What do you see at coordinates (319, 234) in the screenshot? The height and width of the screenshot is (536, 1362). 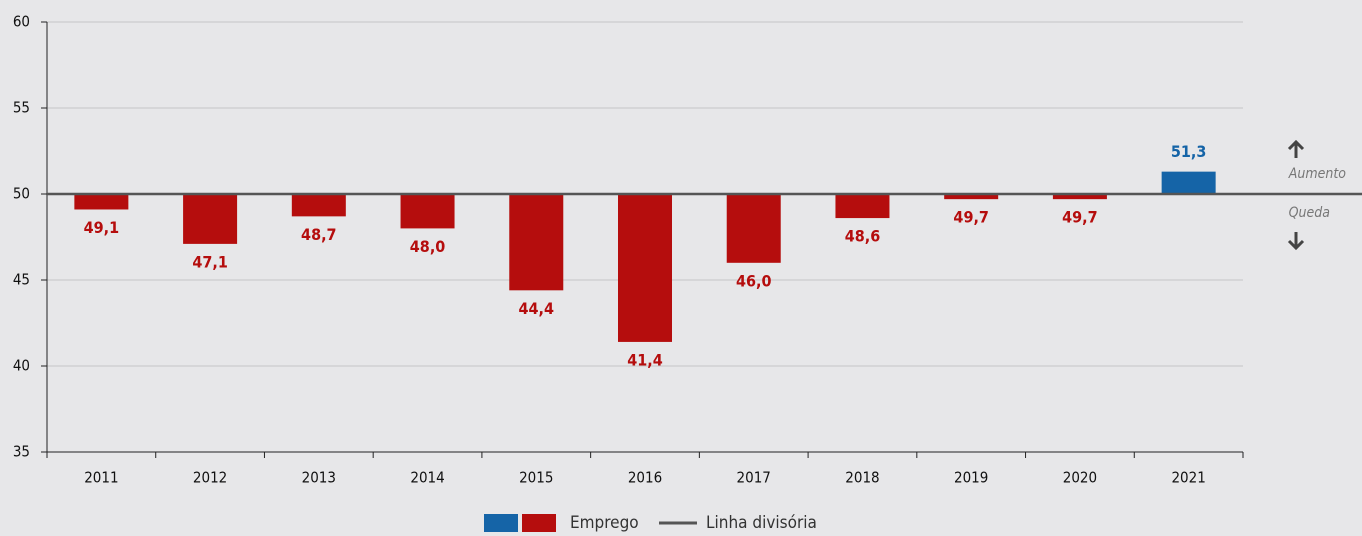 I see `data-label: 48,7` at bounding box center [319, 234].